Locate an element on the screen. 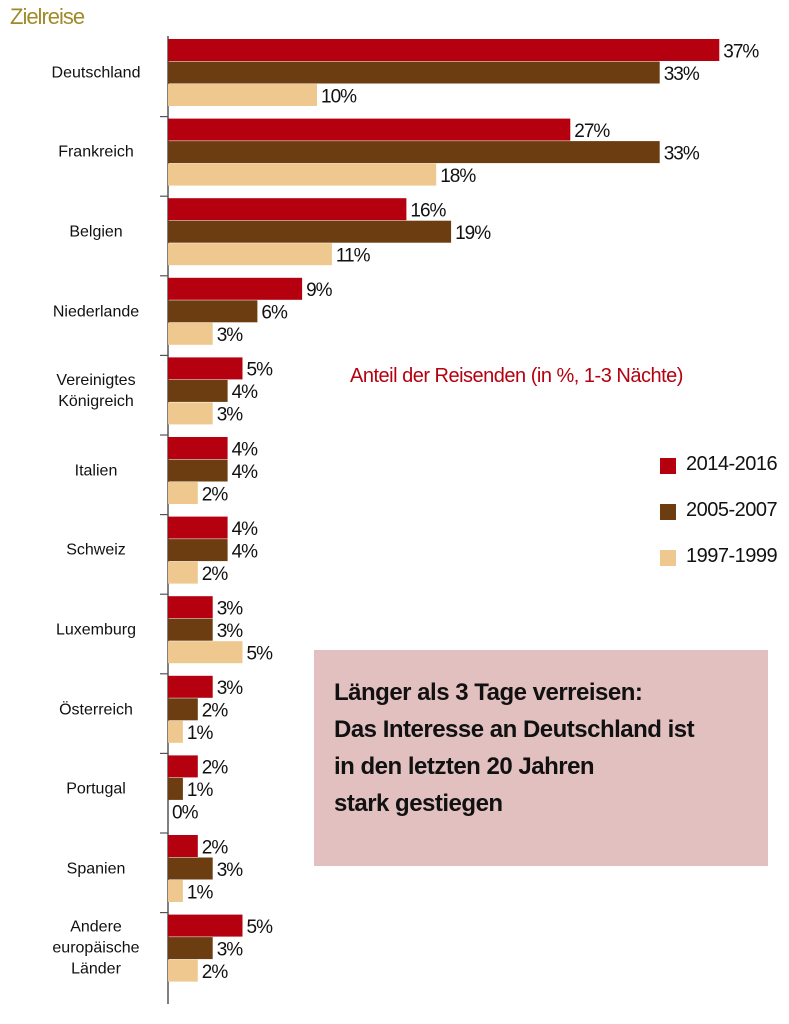  legend-label: 2005-2007 is located at coordinates (732, 510).